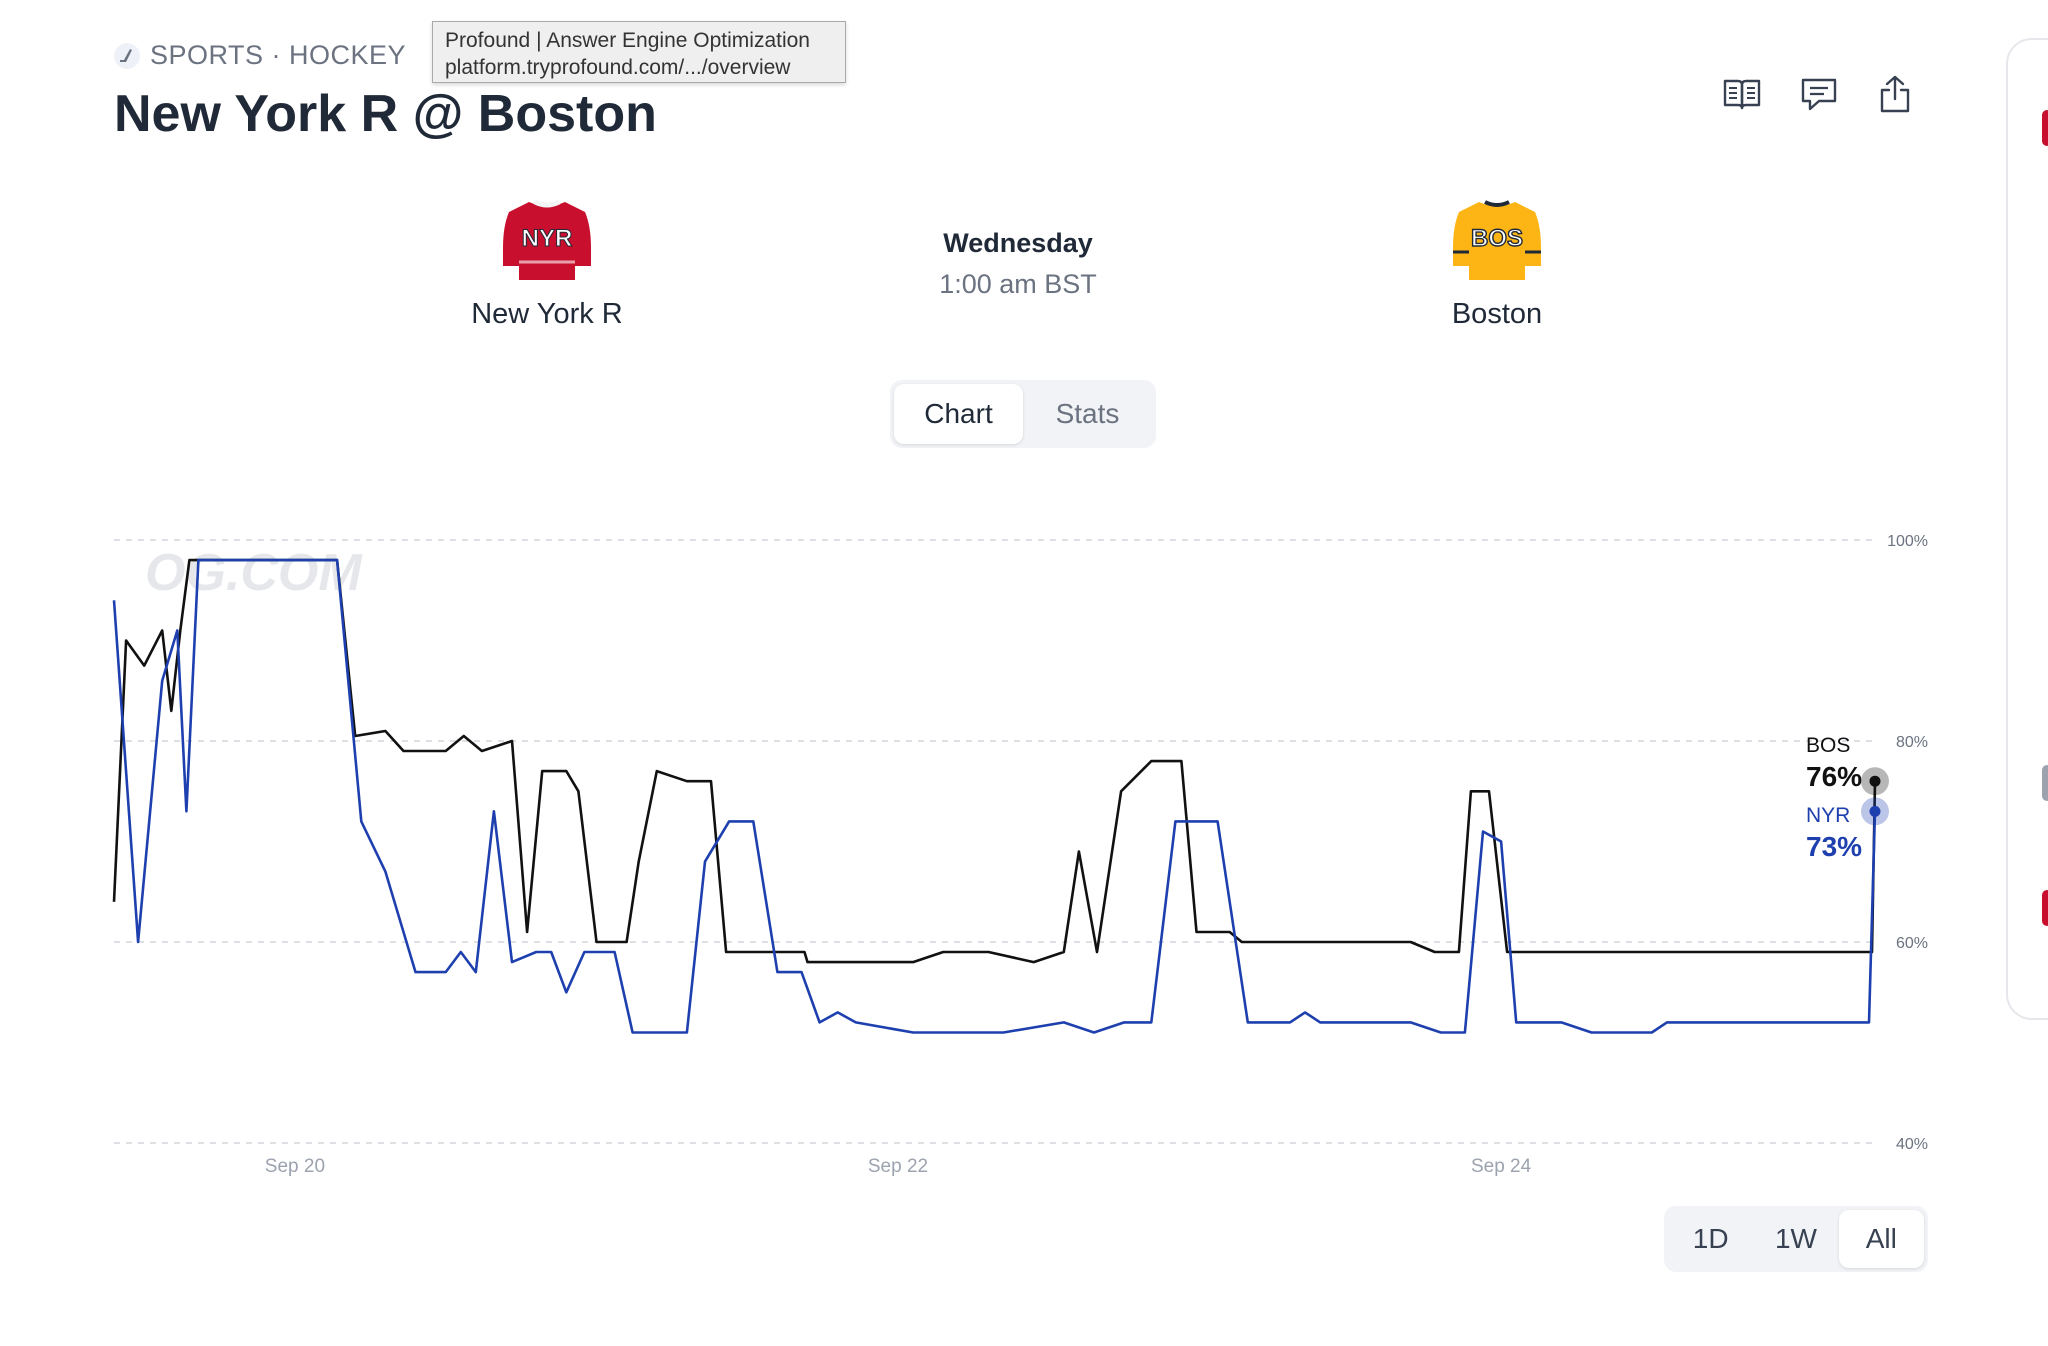 Image resolution: width=2048 pixels, height=1346 pixels. I want to click on range-1d-button: 1D, so click(1710, 1238).